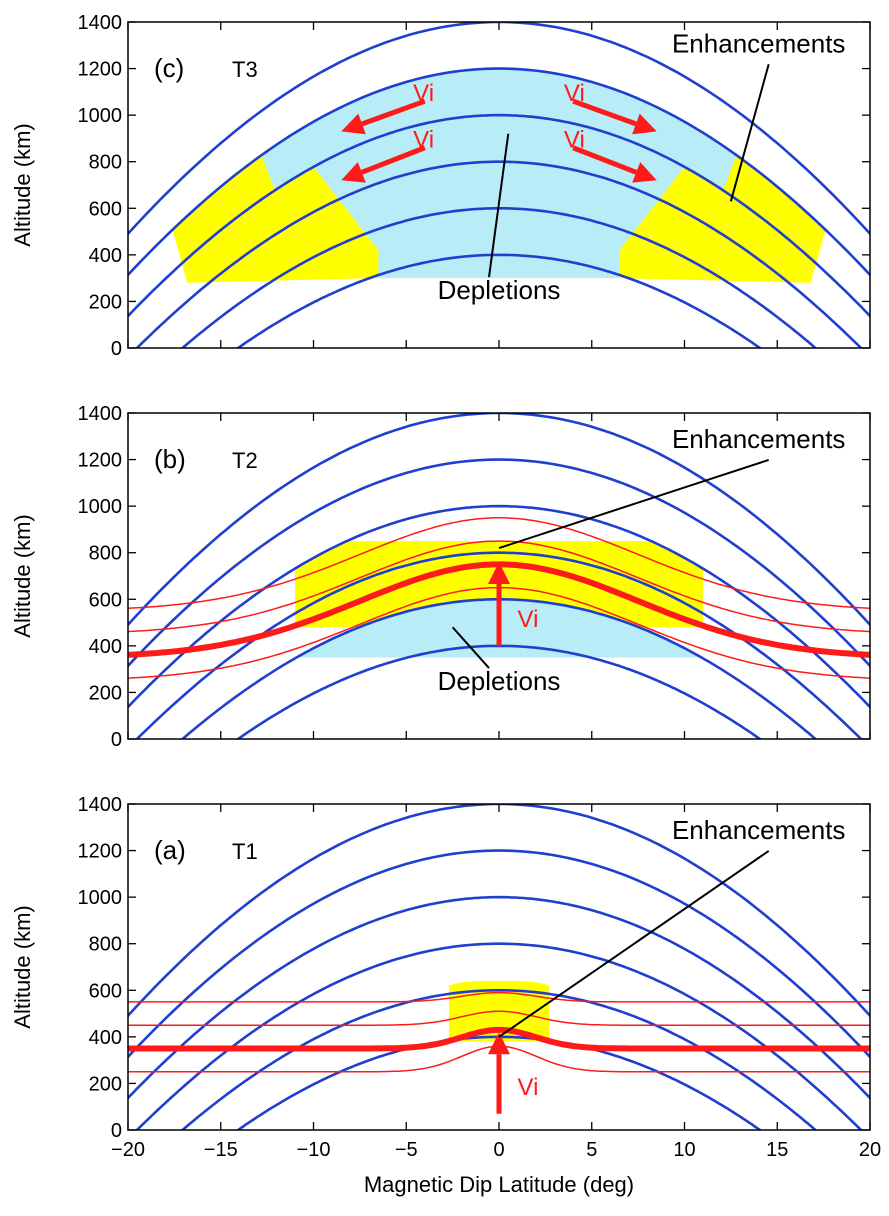  I want to click on panel-label: (b), so click(170, 459).